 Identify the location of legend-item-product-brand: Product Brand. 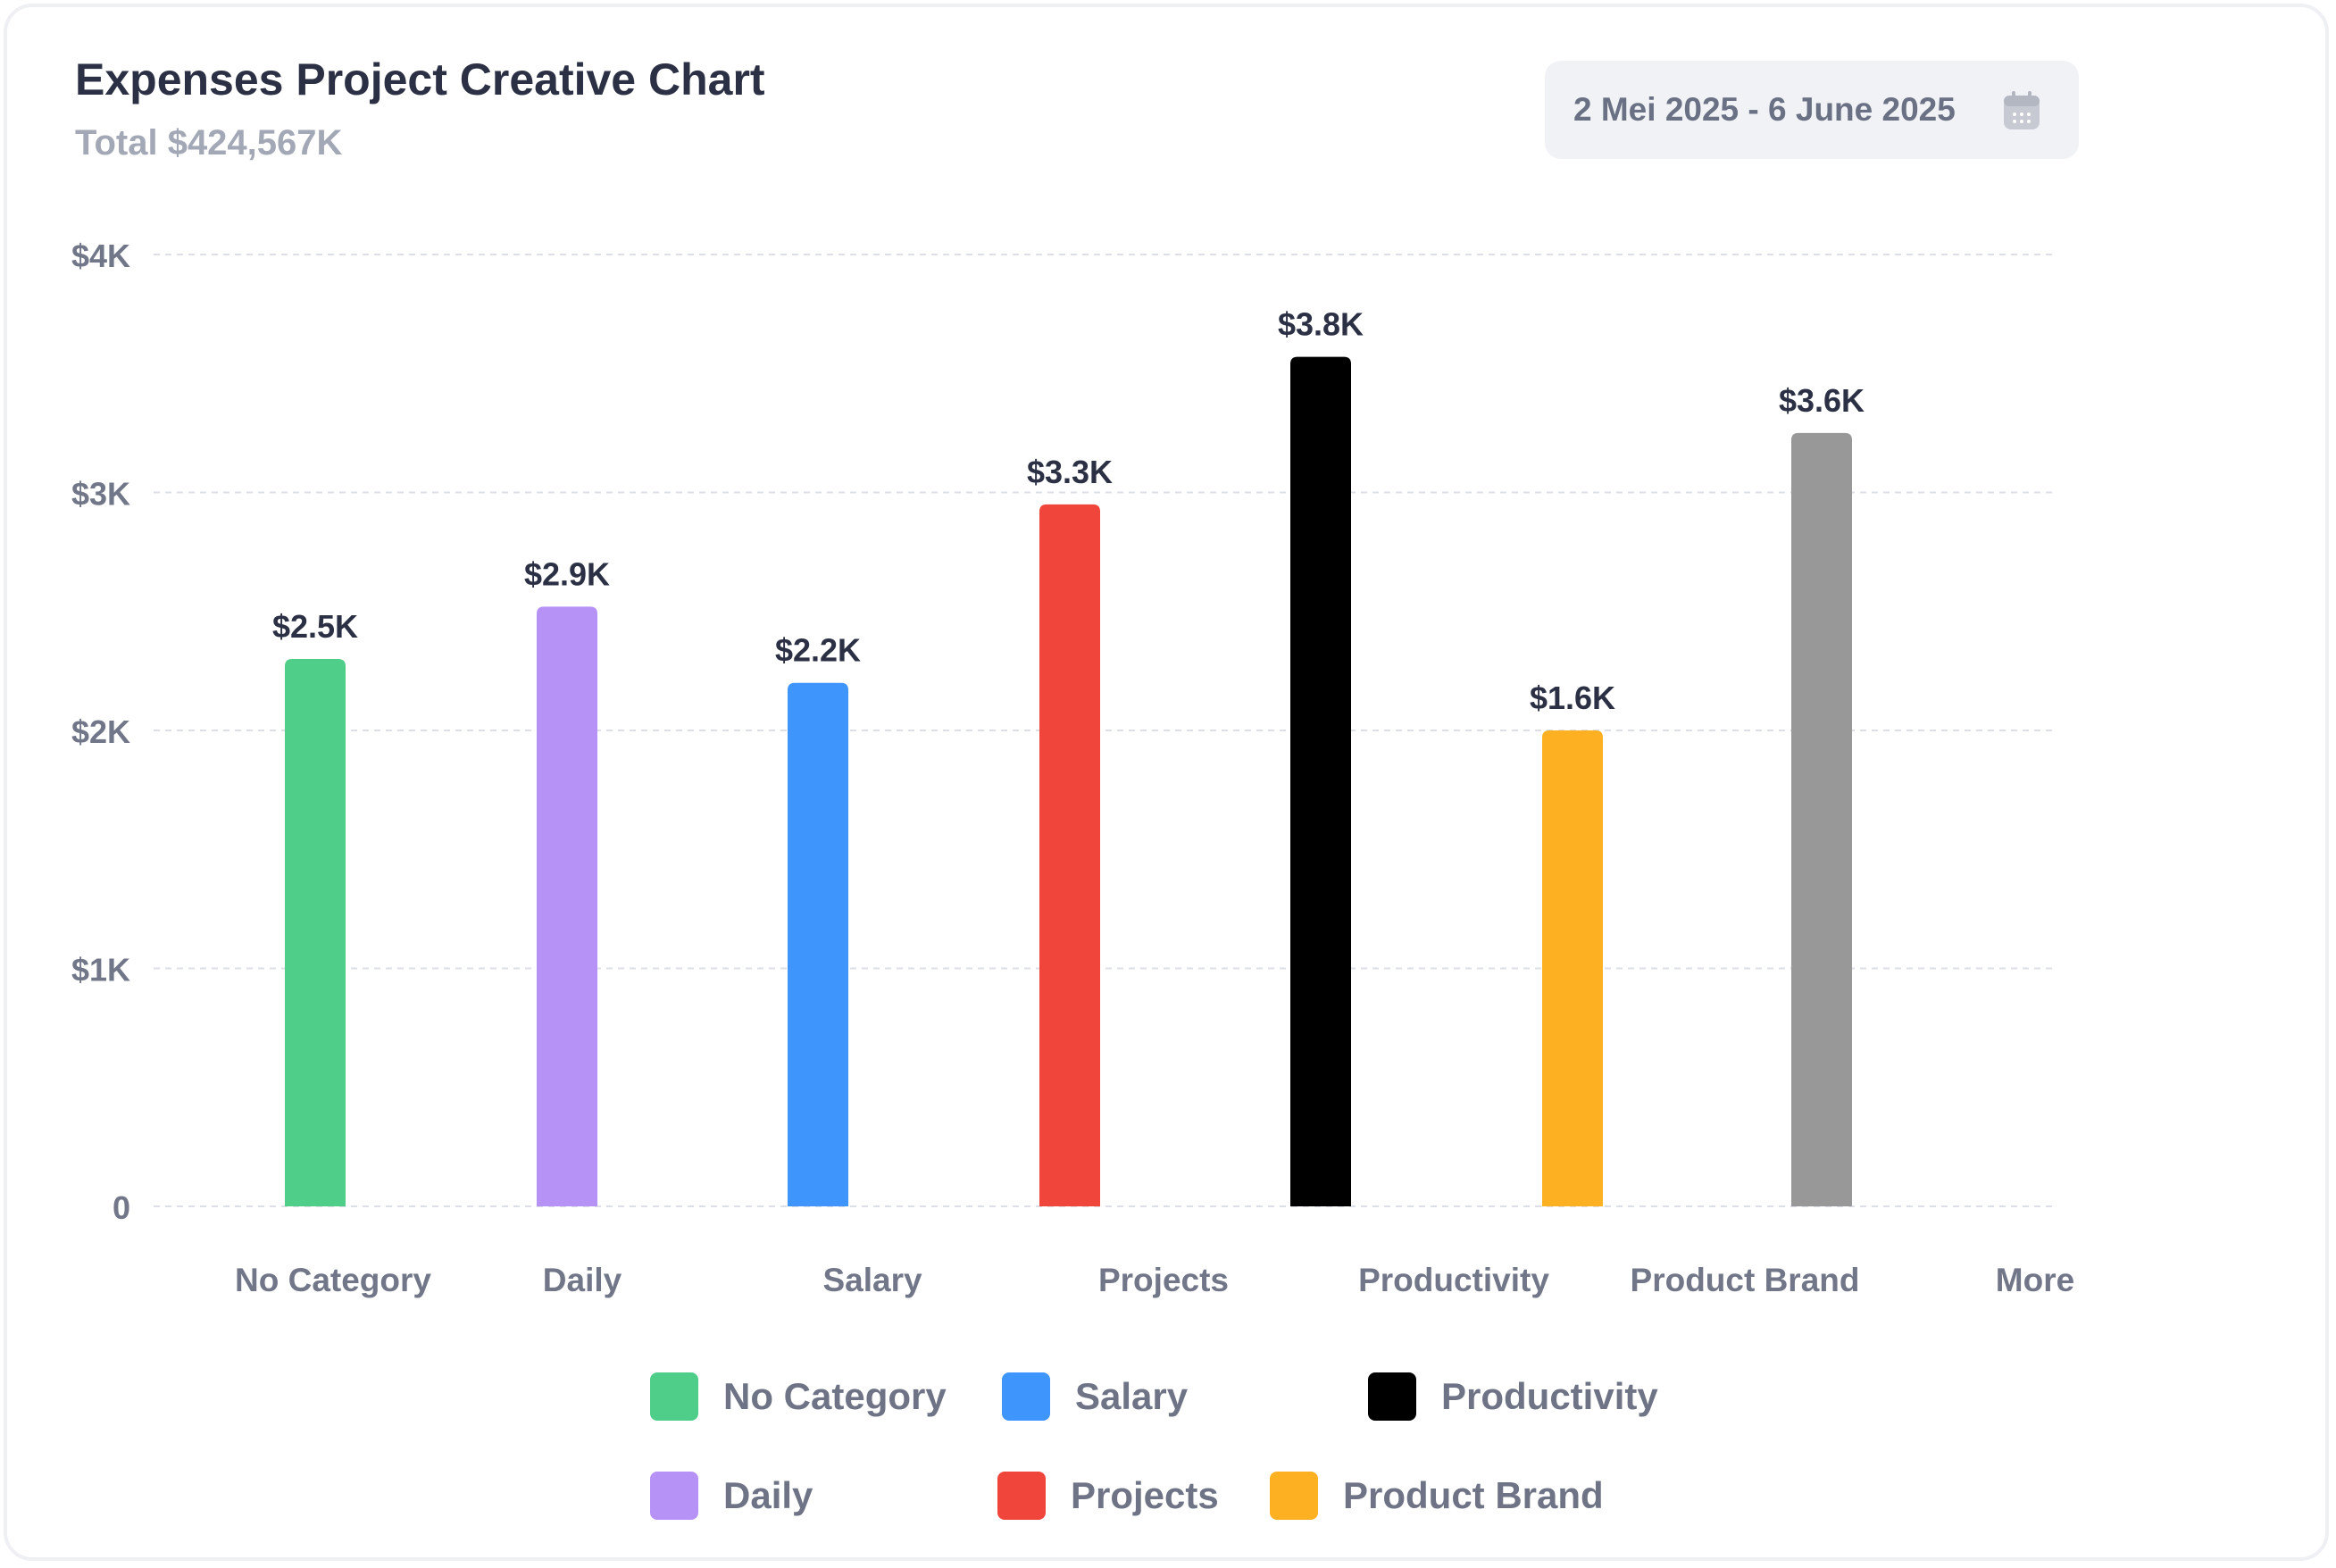
(1437, 1496).